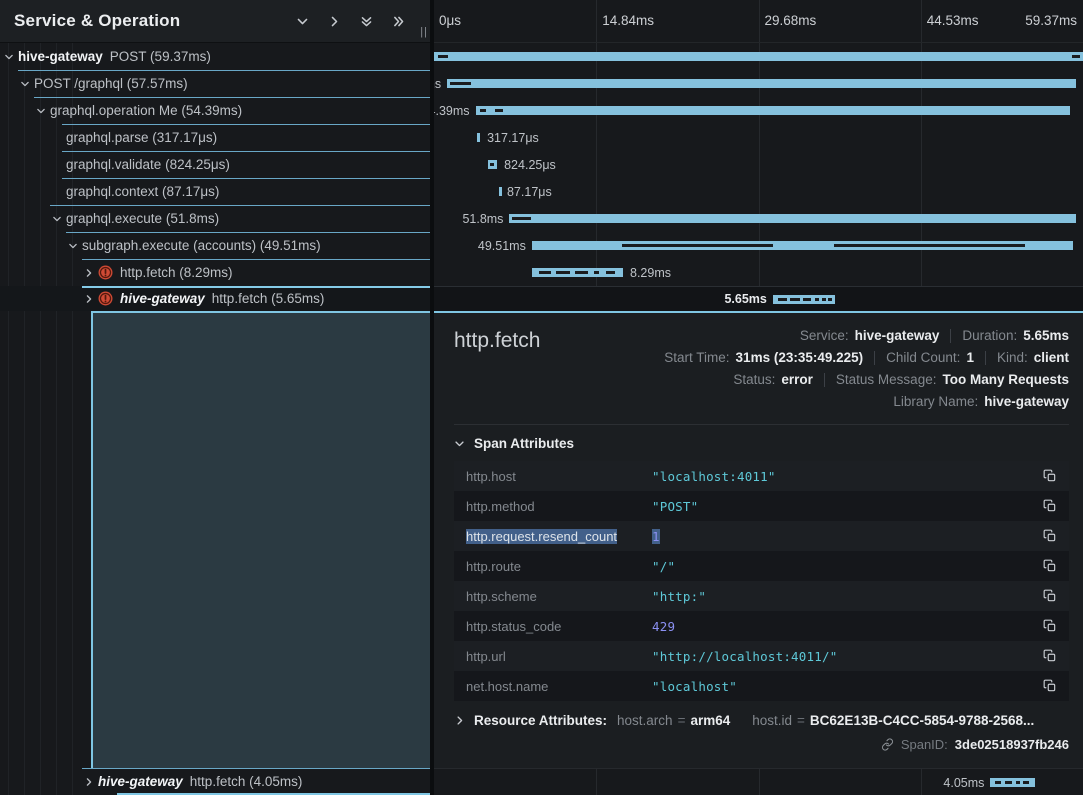 The height and width of the screenshot is (795, 1083). I want to click on attribute-row: http.url "http://localhost:4011/", so click(761, 656).